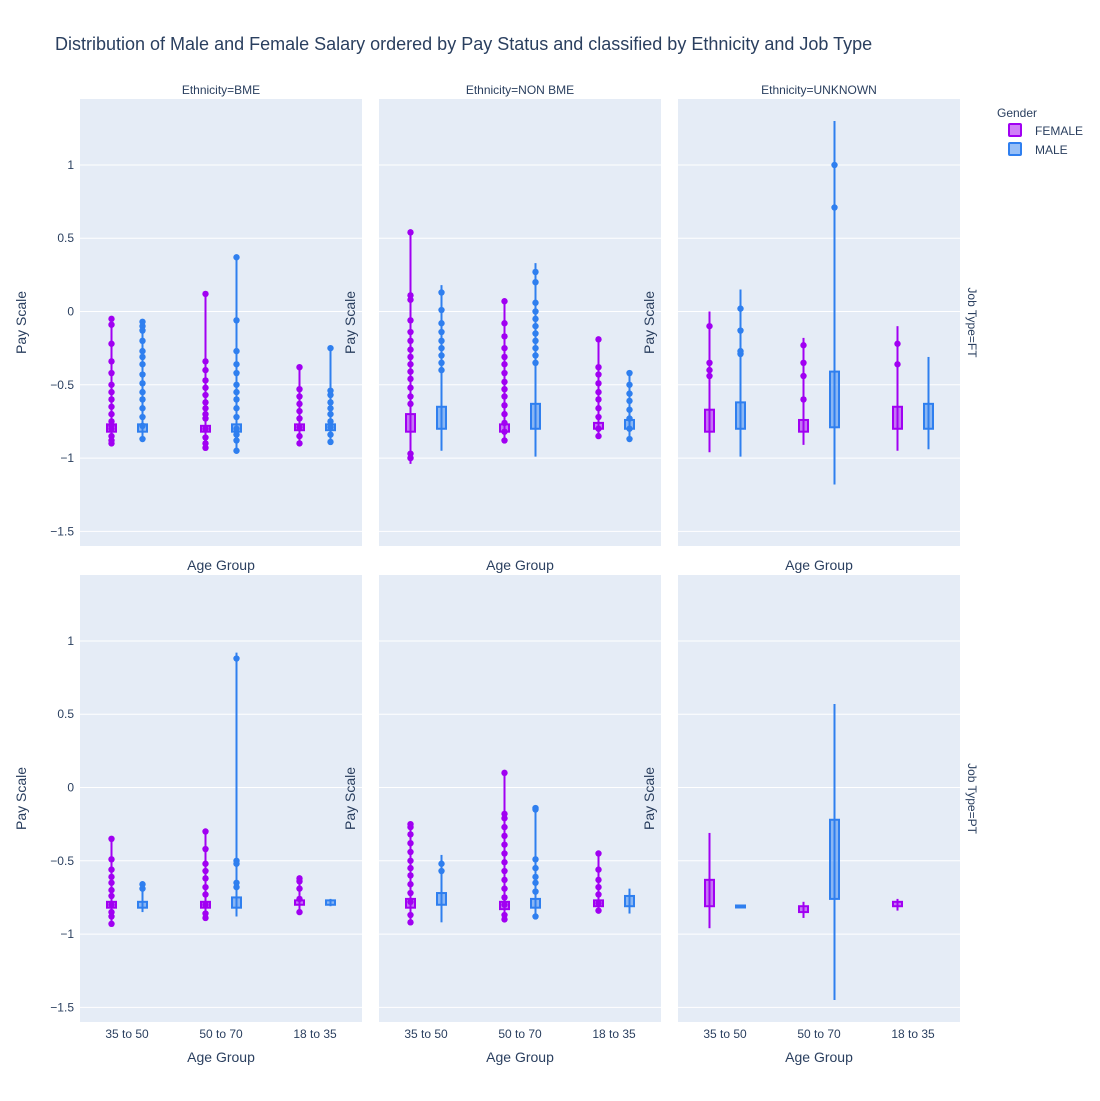 Image resolution: width=1100 pixels, height=1101 pixels. What do you see at coordinates (62, 531) in the screenshot?
I see `y-tick-label: −1.5` at bounding box center [62, 531].